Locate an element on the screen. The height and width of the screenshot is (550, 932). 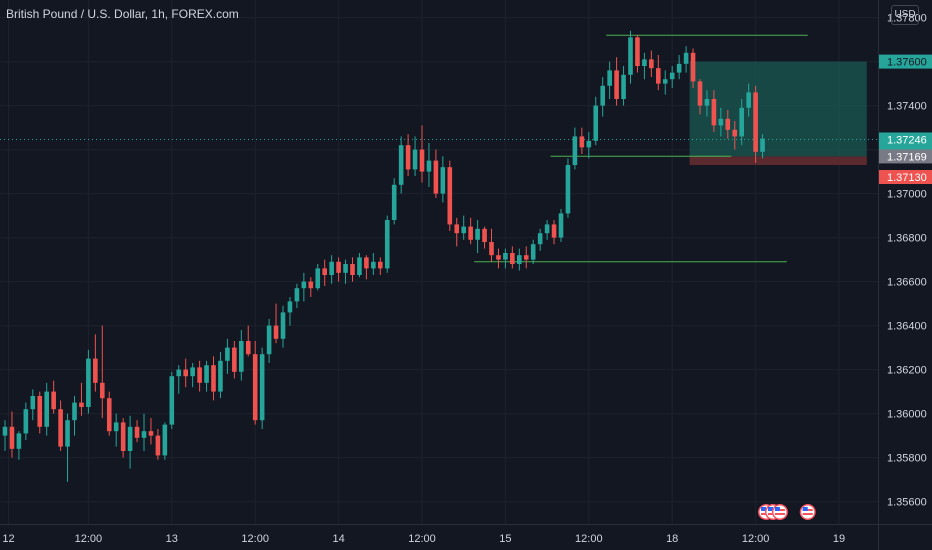
price-tick-label: 1.36200 is located at coordinates (907, 371).